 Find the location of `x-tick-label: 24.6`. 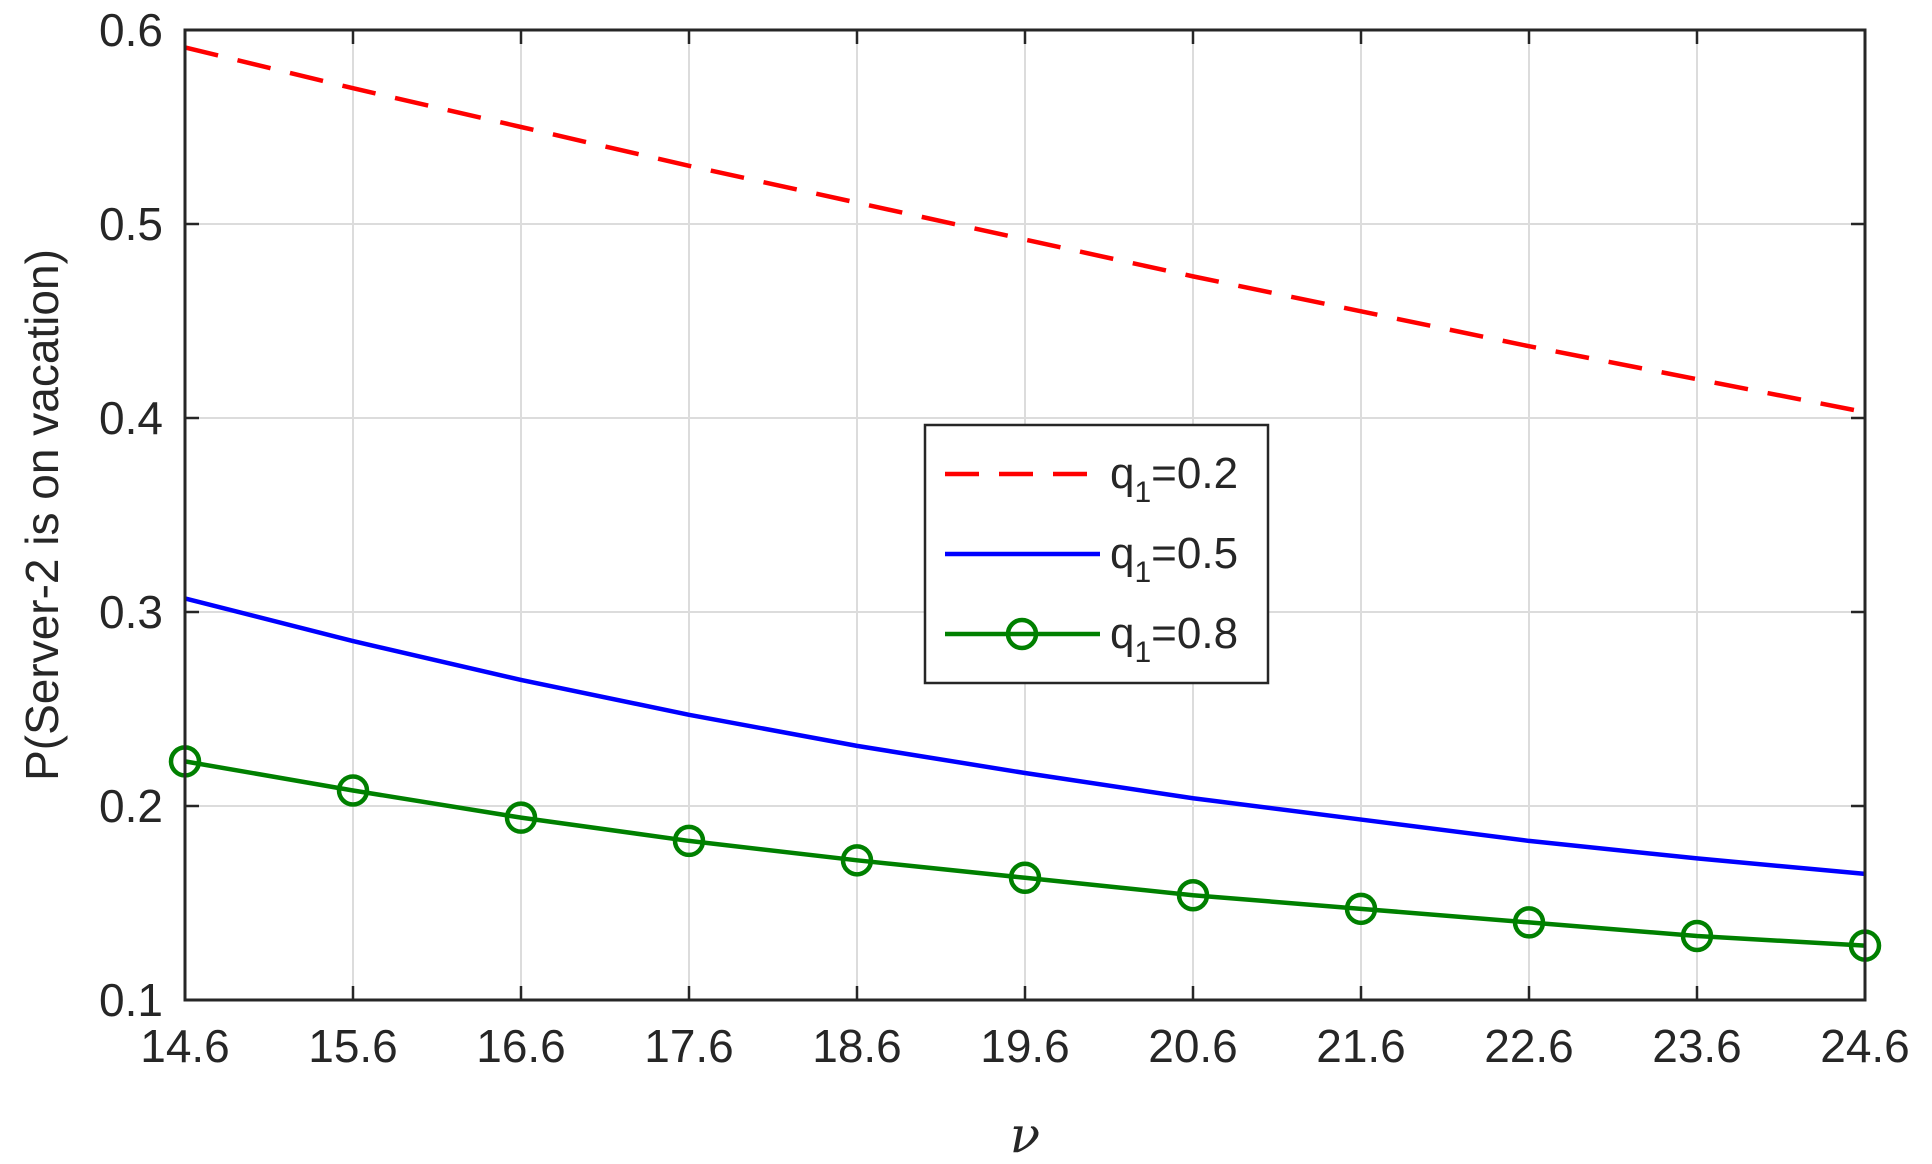

x-tick-label: 24.6 is located at coordinates (1865, 1046).